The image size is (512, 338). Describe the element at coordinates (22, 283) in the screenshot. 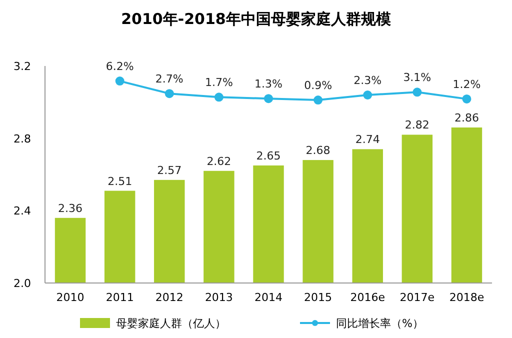

I see `y-tick-label: 2.0` at that location.